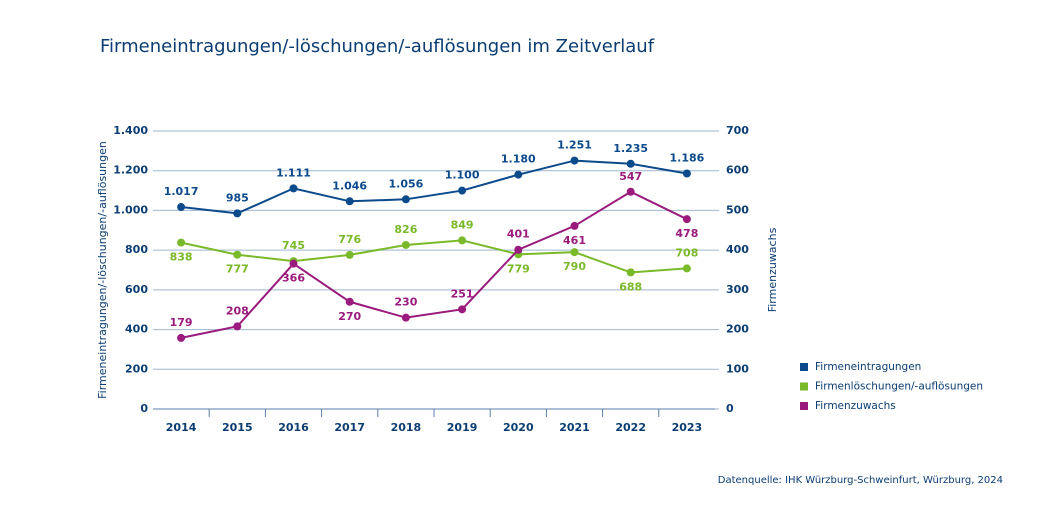  Describe the element at coordinates (237, 269) in the screenshot. I see `data-label: 777` at that location.